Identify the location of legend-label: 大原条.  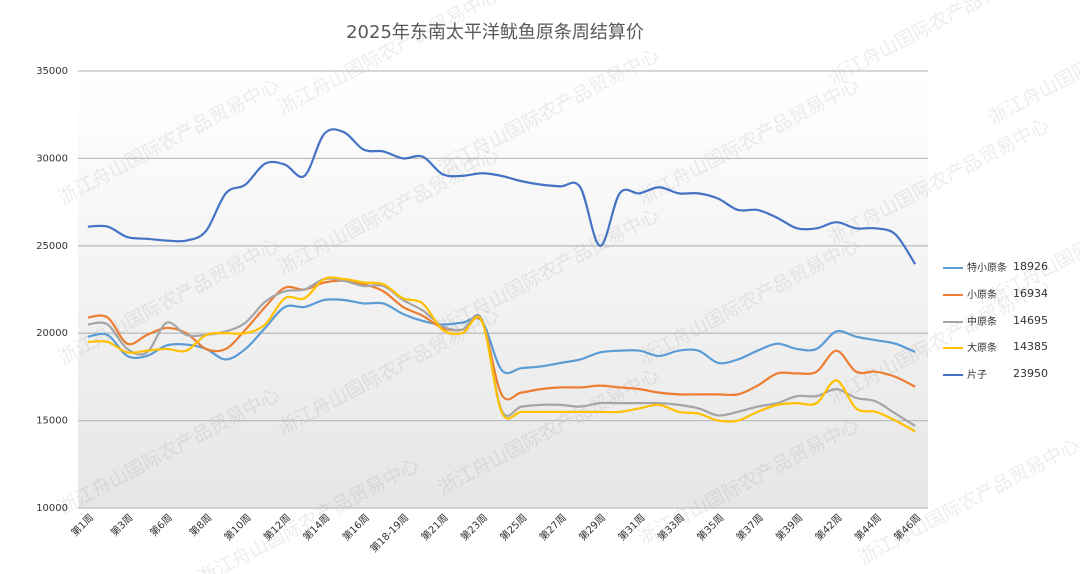
(982, 347).